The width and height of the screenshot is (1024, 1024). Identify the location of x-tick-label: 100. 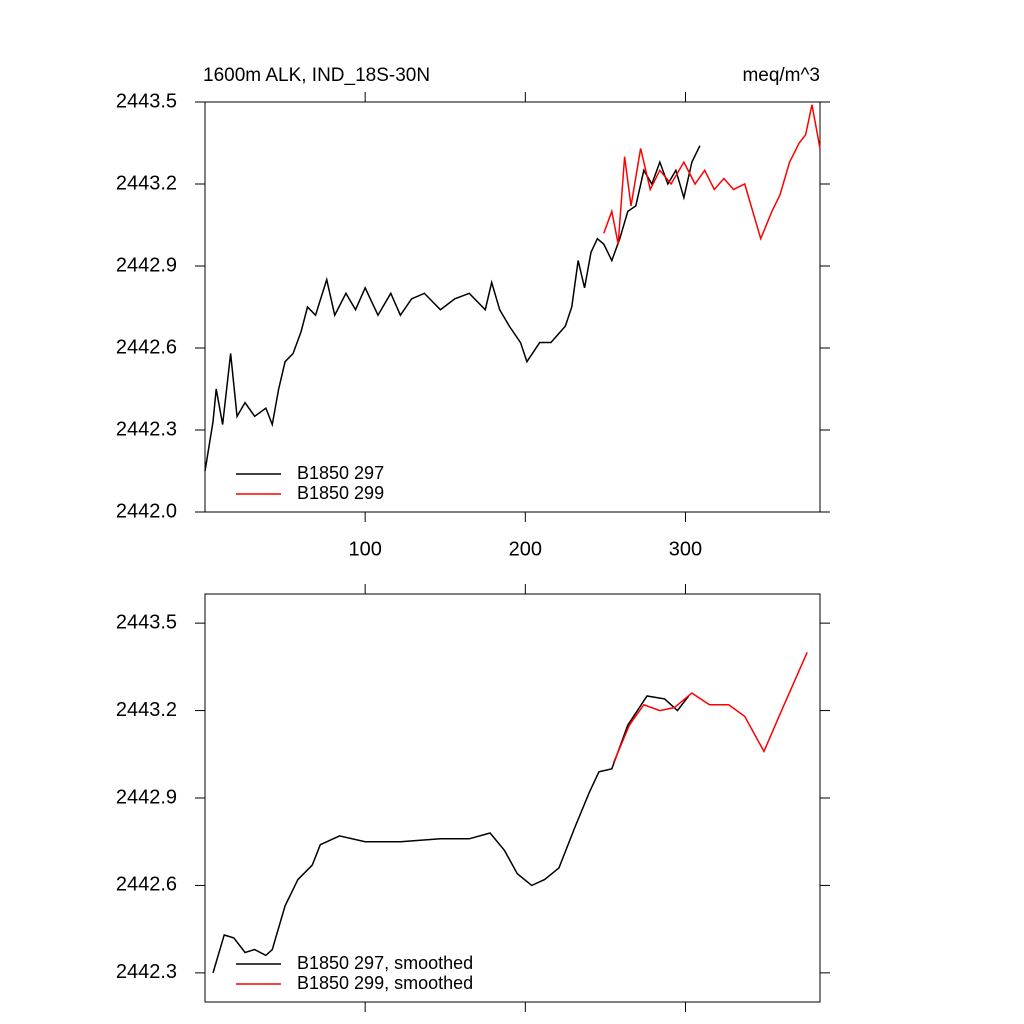
(364, 549).